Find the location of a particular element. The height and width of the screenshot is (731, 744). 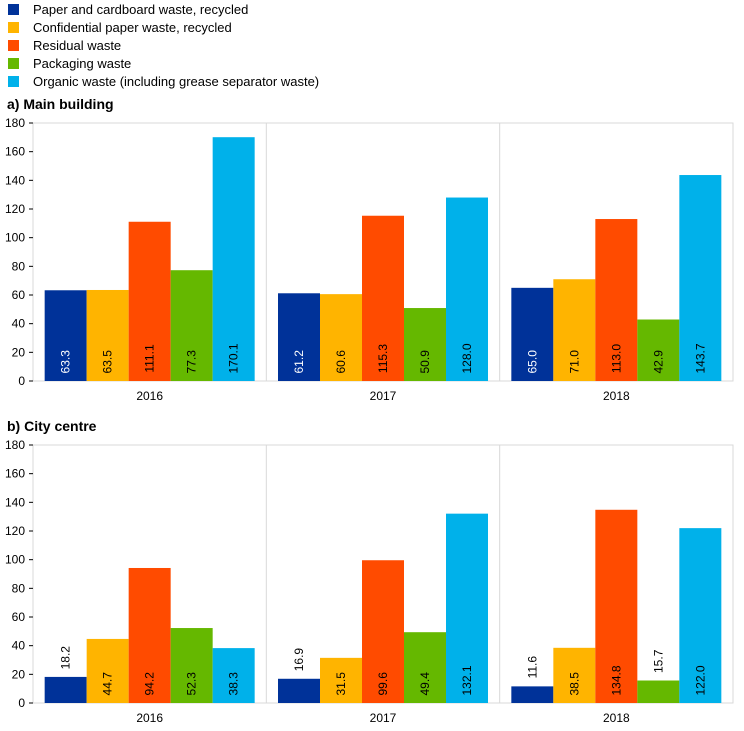

panel-a-category-label-2016: 2016 is located at coordinates (149, 396).